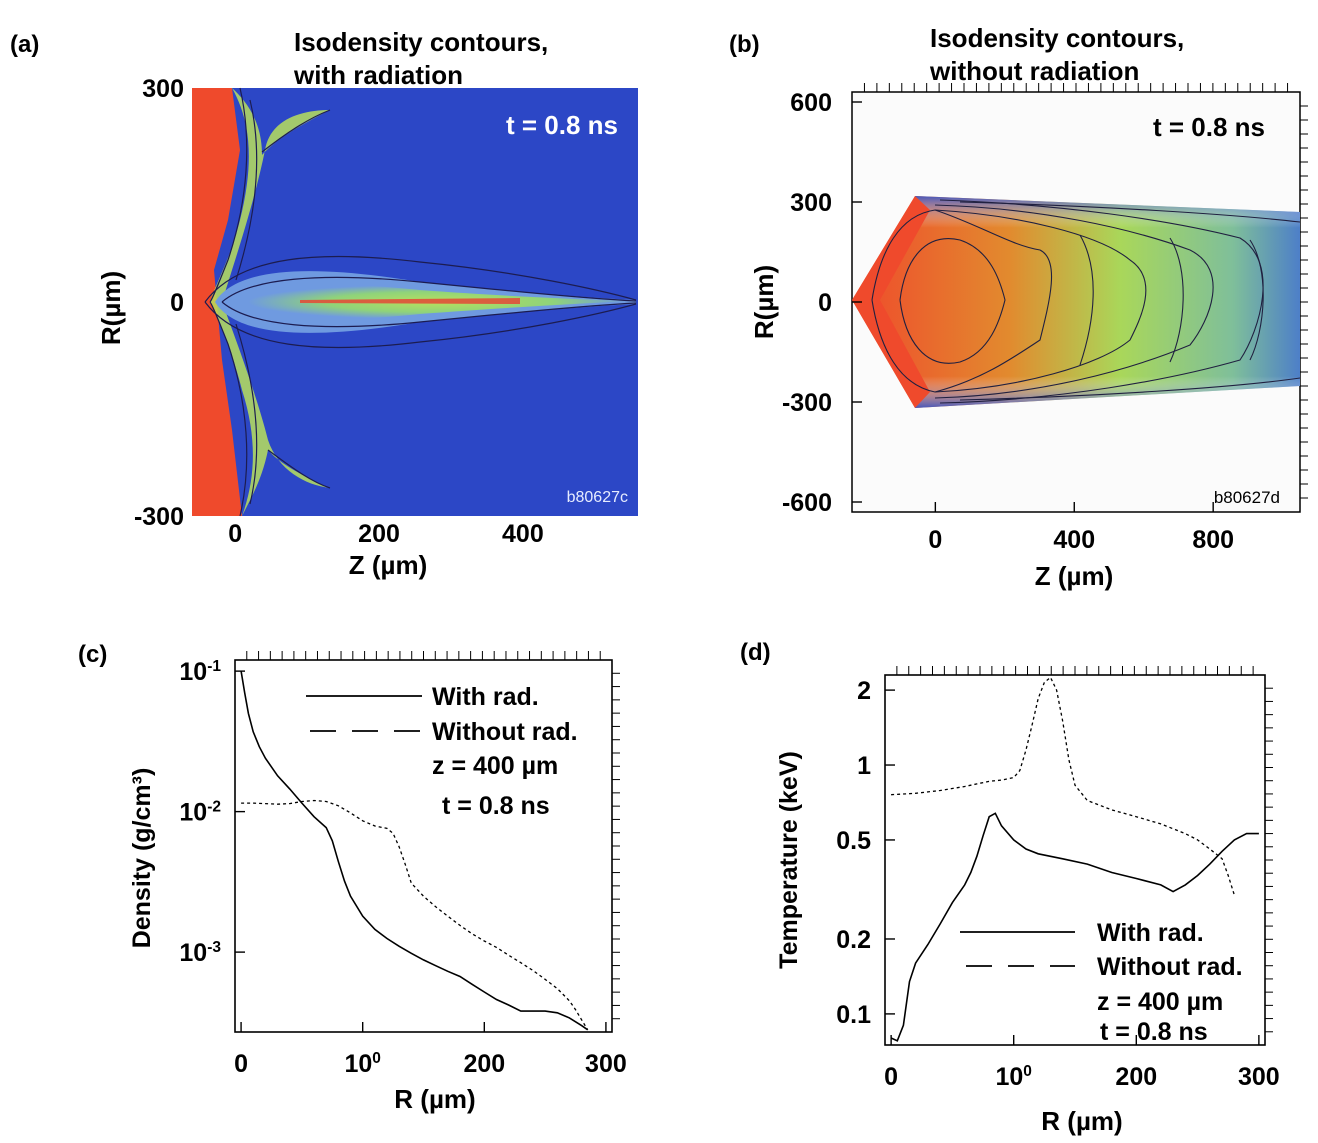 This screenshot has height=1143, width=1318. I want to click on panel-c-xtick-label: 300, so click(606, 1064).